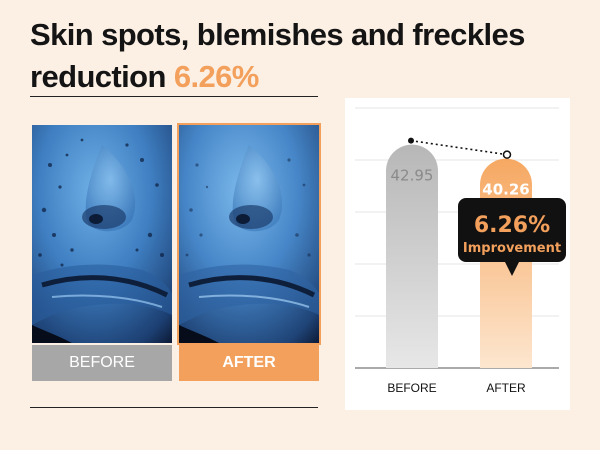  Describe the element at coordinates (506, 388) in the screenshot. I see `category-label: AFTER` at that location.